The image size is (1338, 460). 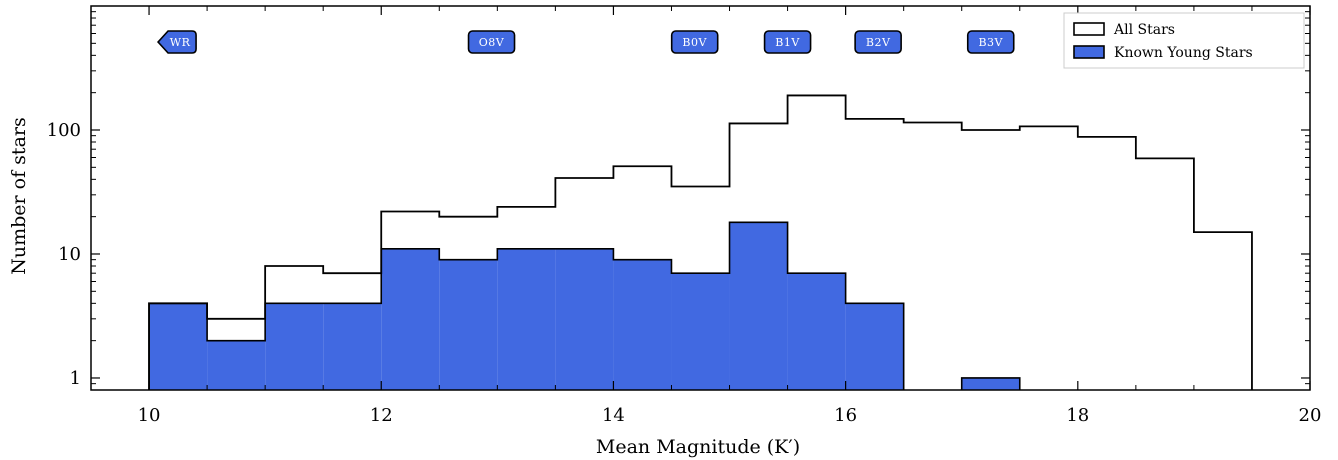 I want to click on spectral-tag: B1V, so click(x=787, y=42).